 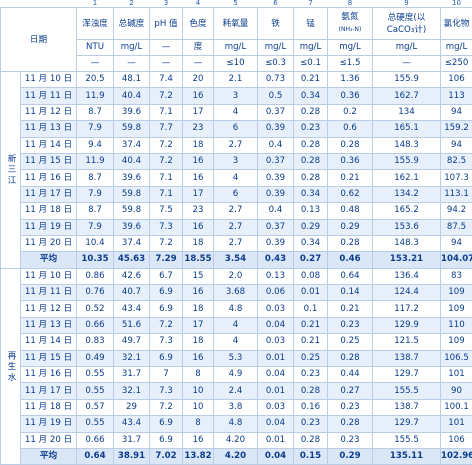 What do you see at coordinates (276, 96) in the screenshot?
I see `value-cell: 0.5` at bounding box center [276, 96].